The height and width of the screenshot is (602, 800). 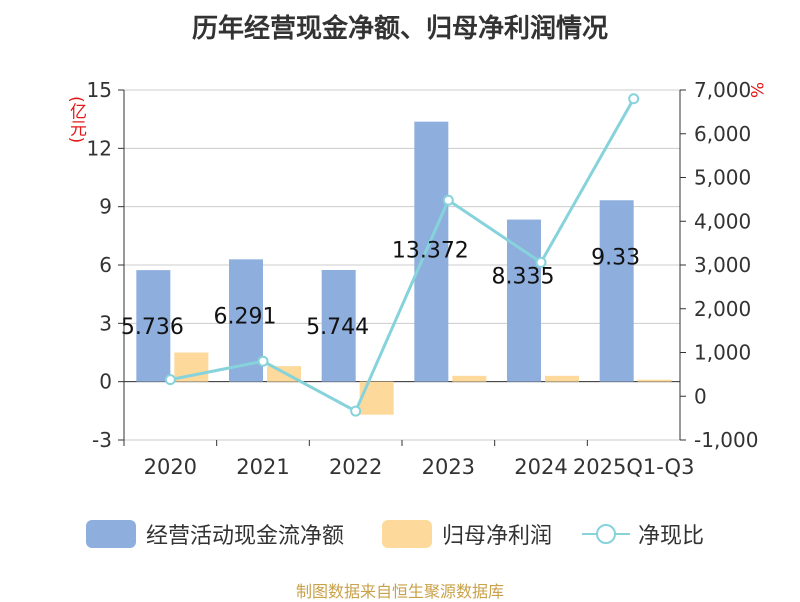 I want to click on legend-item-cashflow: 经营活动现金流净额, so click(x=215, y=534).